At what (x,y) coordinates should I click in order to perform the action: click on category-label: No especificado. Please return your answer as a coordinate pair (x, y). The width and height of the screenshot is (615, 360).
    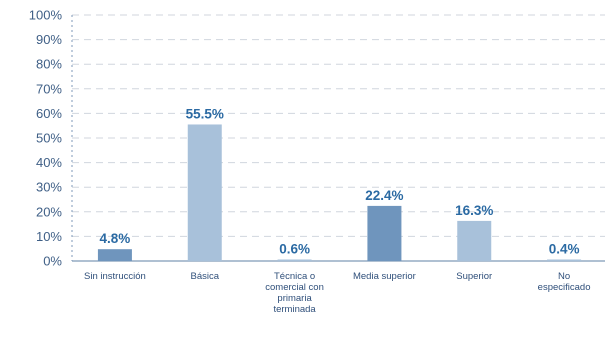
    Looking at the image, I should click on (564, 282).